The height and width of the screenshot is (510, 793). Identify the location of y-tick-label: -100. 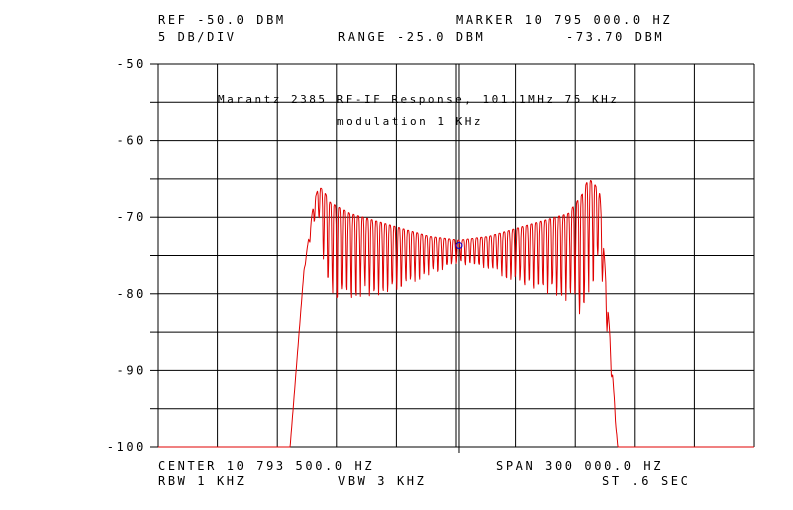
(126, 447).